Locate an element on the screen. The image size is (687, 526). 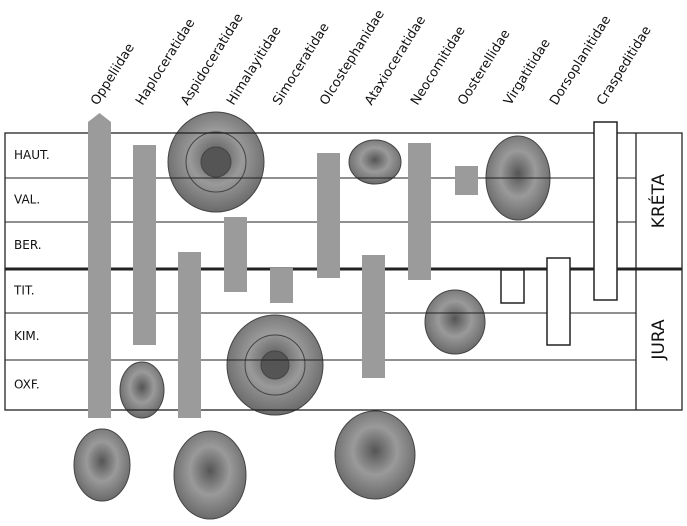
stage-label: VAL. is located at coordinates (27, 200).